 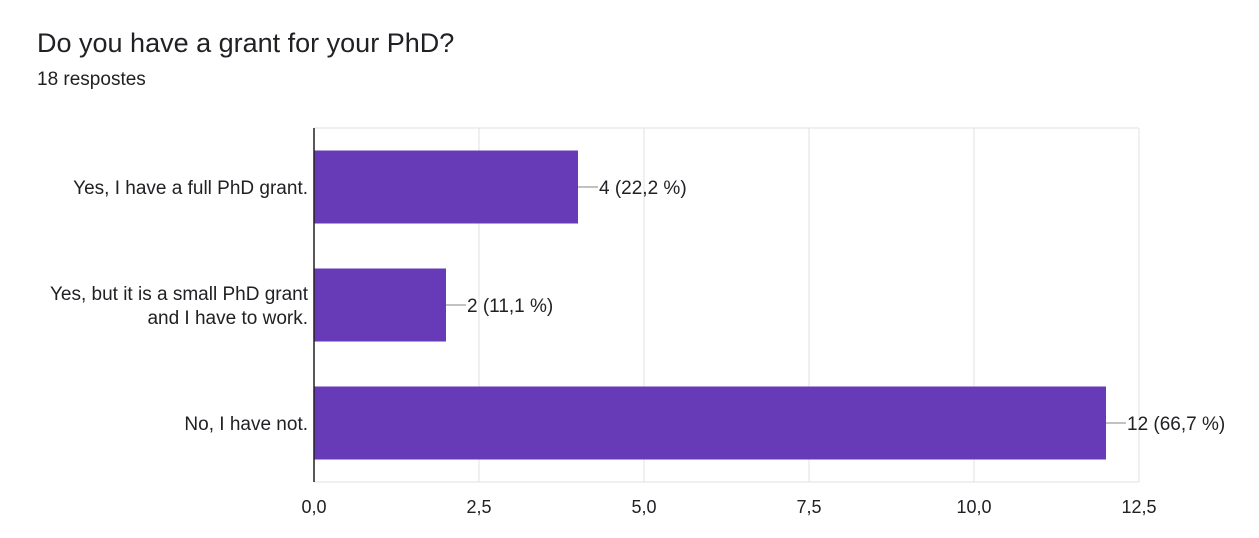 I want to click on category-label: Yes, but it is a small PhD grant, so click(x=179, y=294).